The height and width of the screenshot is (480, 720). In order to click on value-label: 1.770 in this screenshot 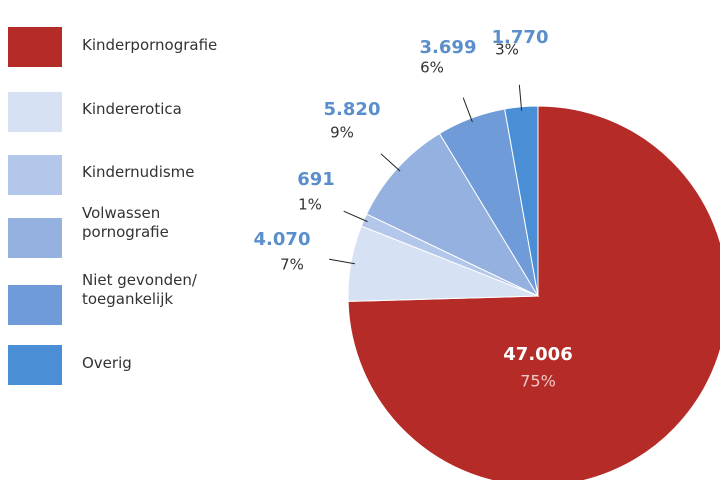, I will do `click(520, 37)`.